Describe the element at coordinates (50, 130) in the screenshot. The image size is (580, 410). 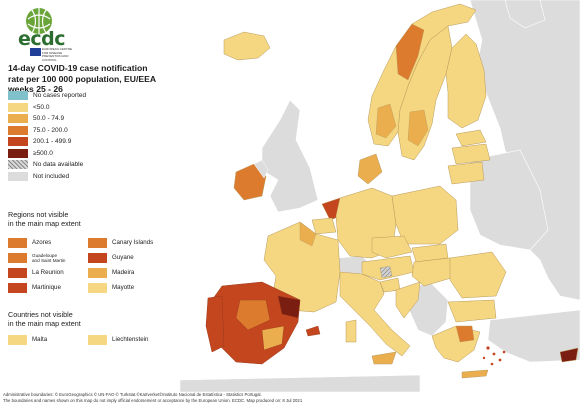
I see `legend-label: 75.0 - 200.0` at that location.